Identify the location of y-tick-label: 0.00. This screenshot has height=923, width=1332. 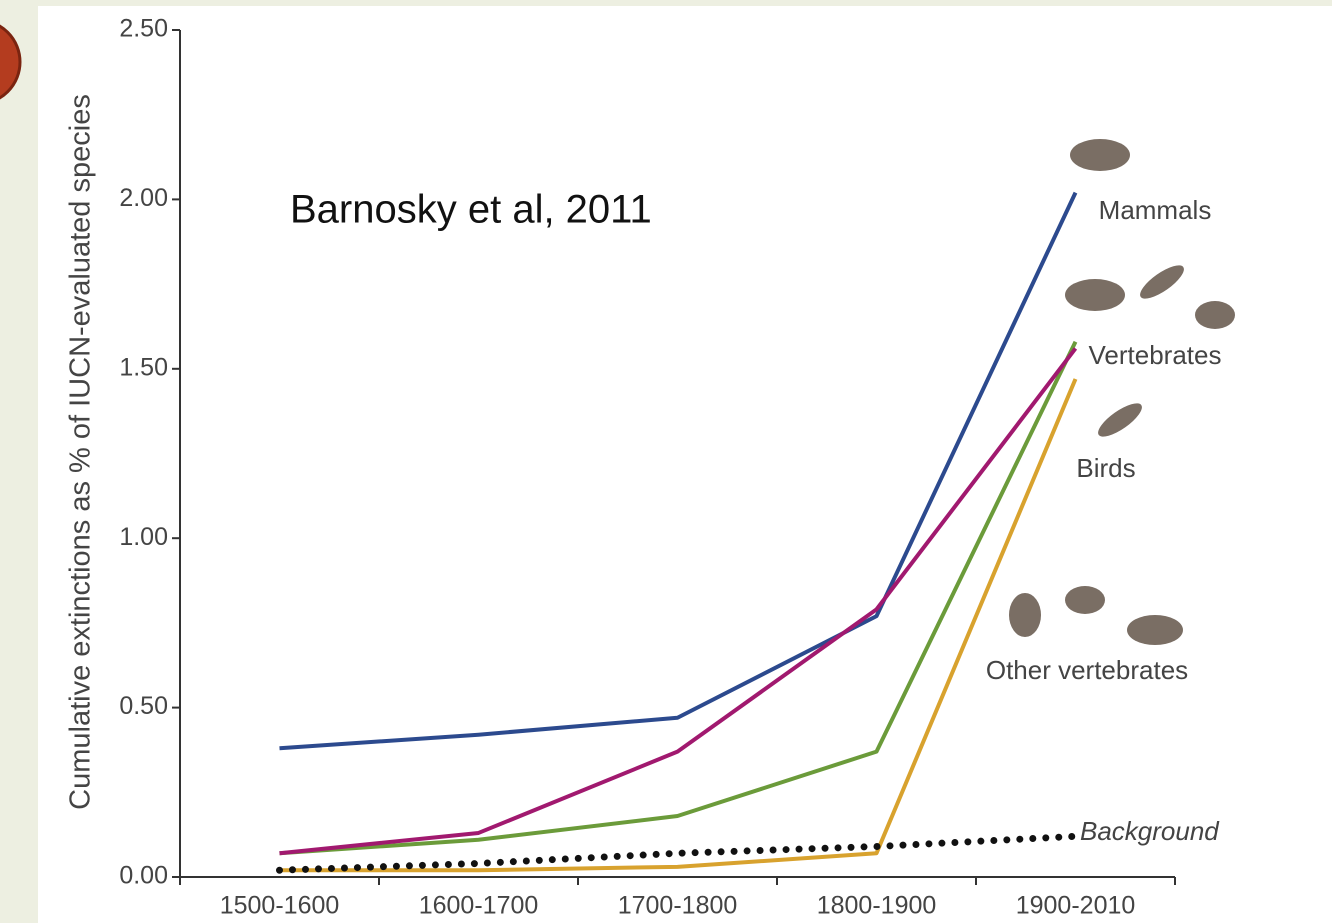
(143, 876).